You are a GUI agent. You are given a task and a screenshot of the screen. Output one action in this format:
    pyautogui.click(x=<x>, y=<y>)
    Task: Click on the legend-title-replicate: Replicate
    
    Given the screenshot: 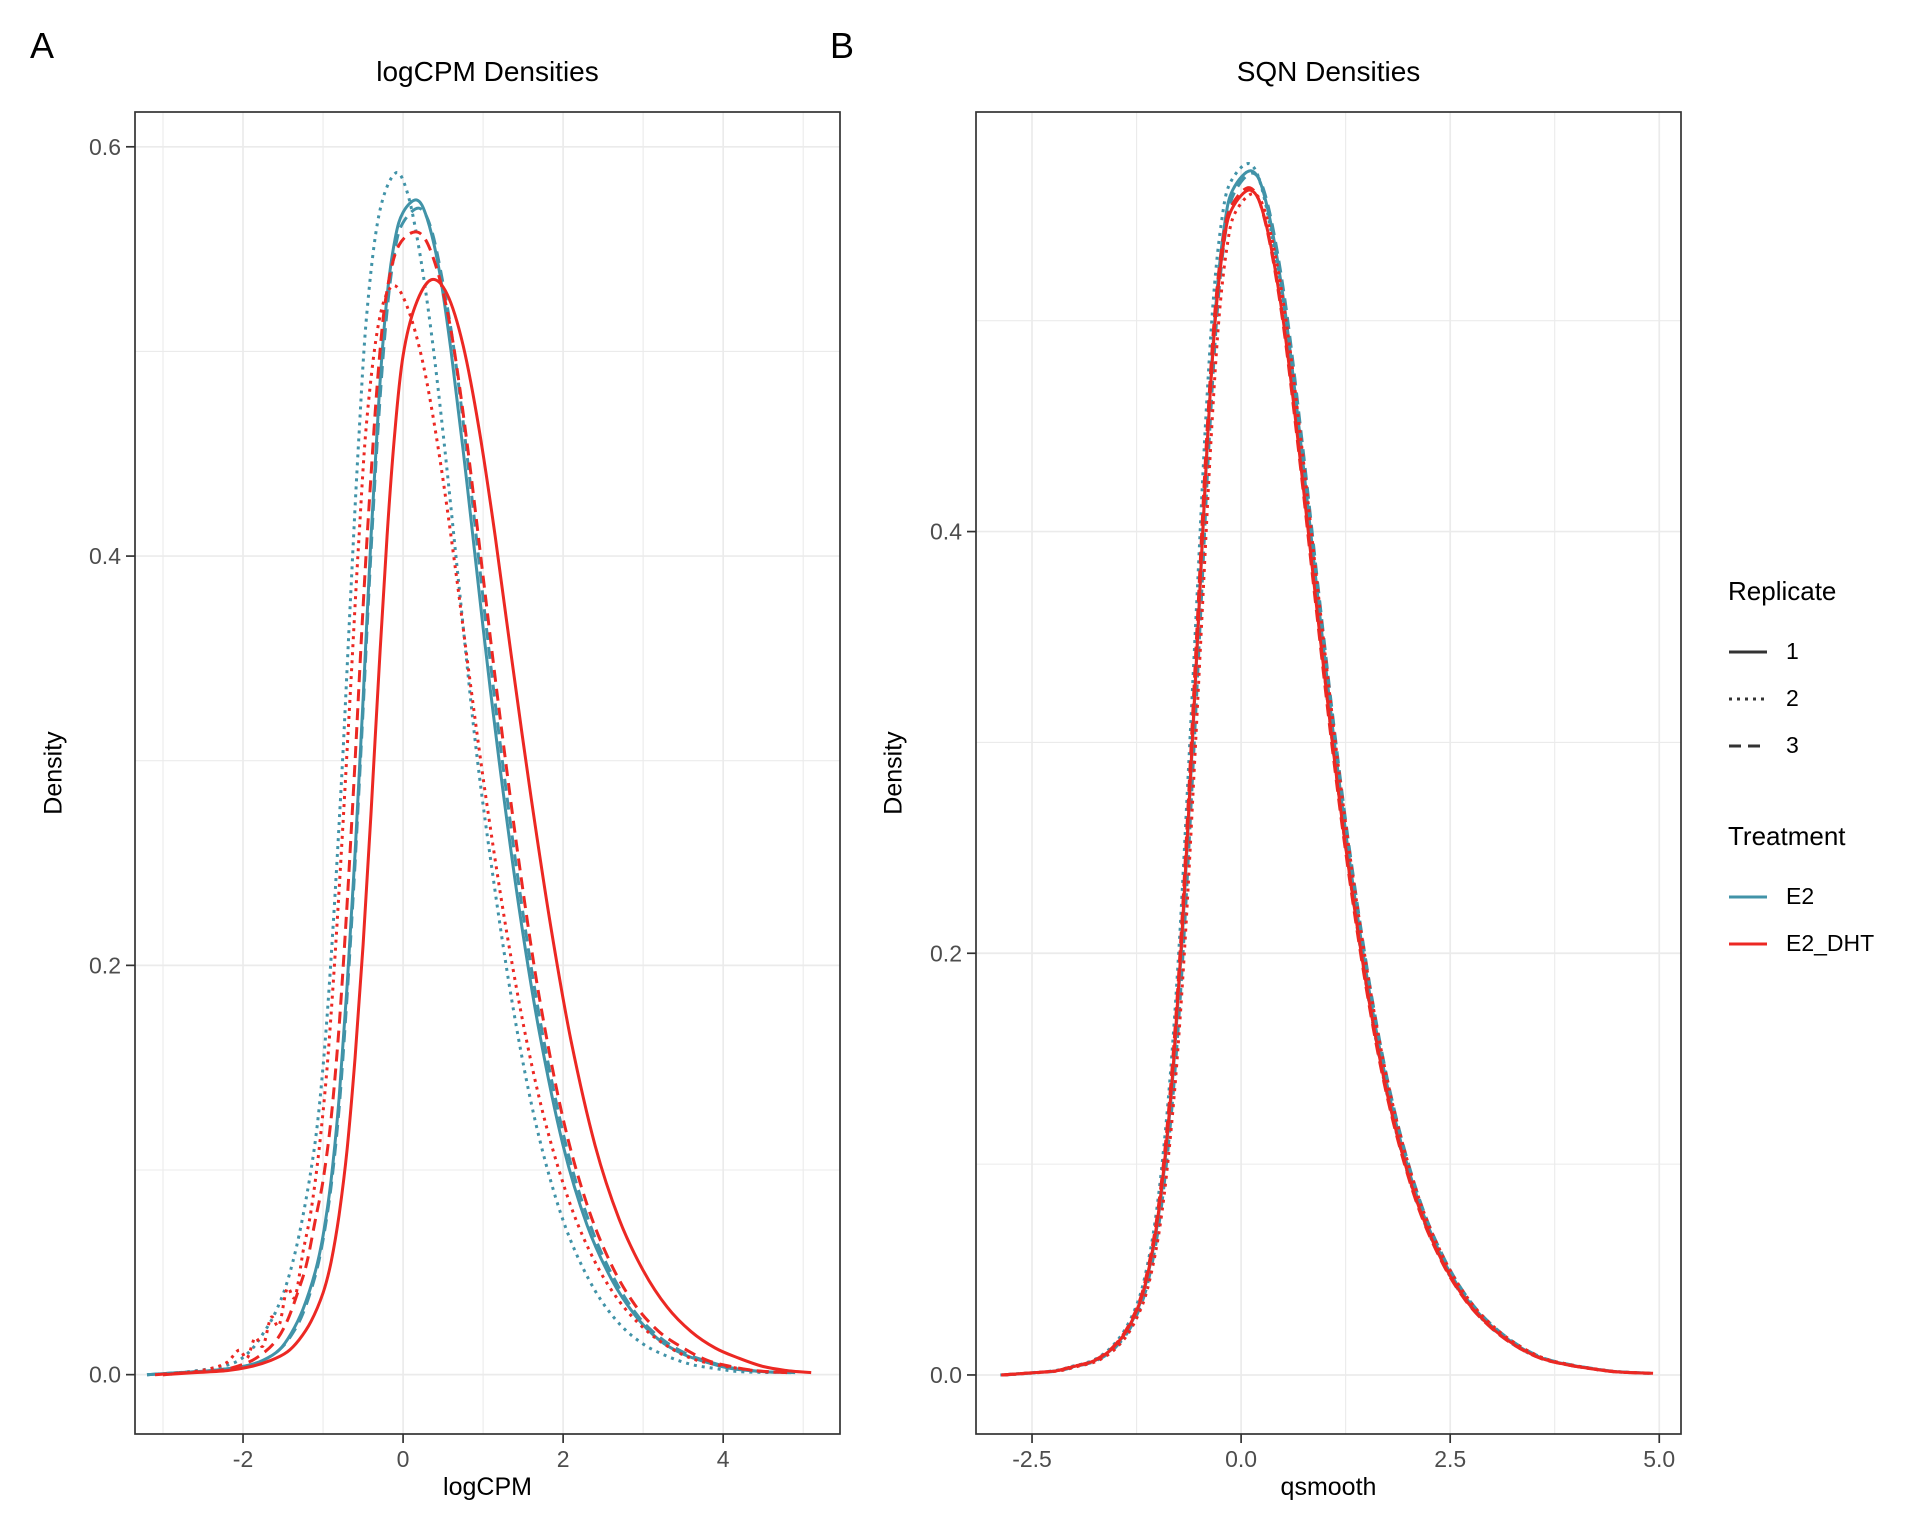 What is the action you would take?
    pyautogui.click(x=1782, y=591)
    